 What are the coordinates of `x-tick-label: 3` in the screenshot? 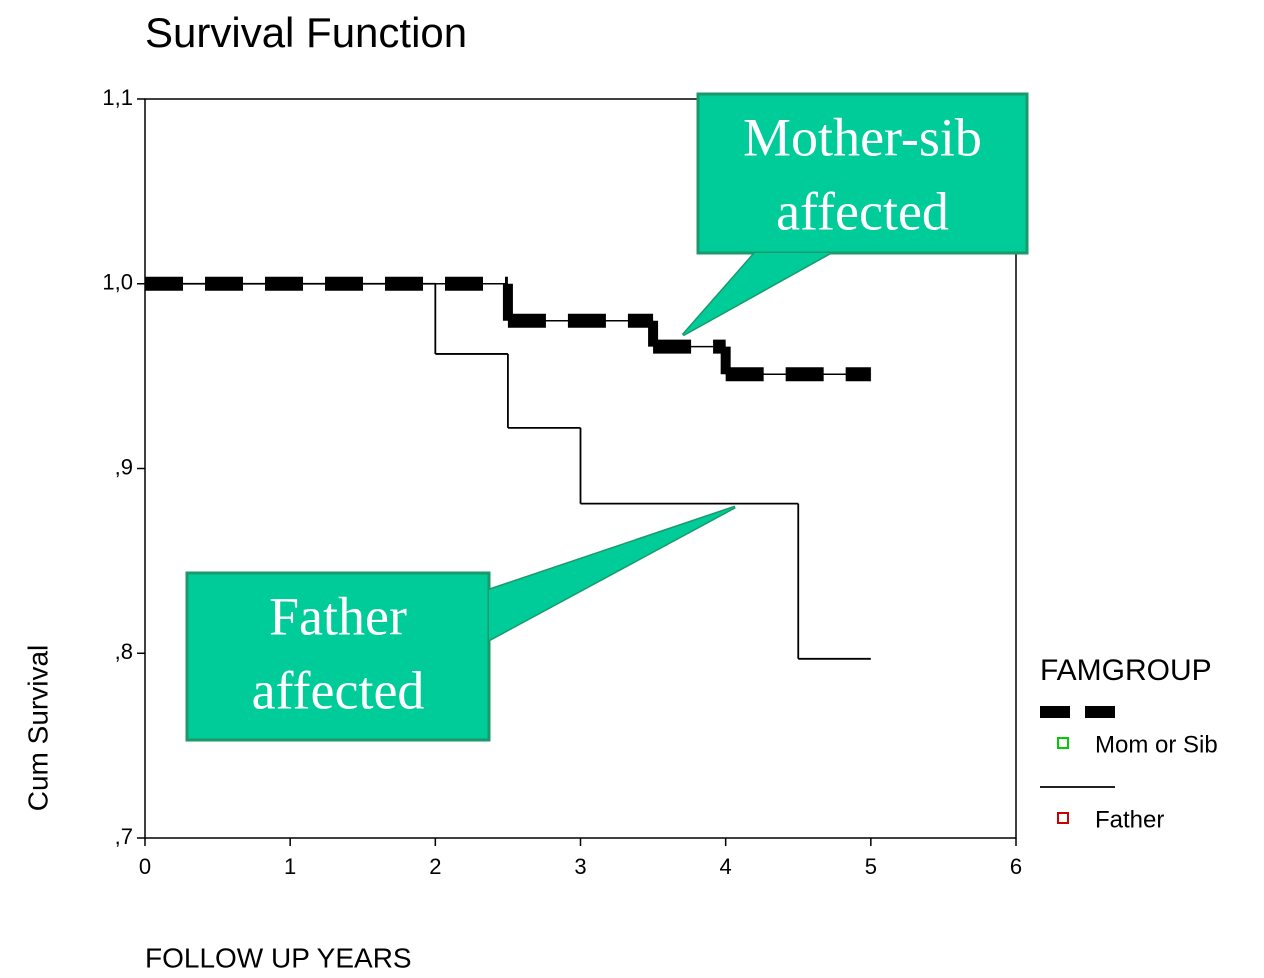 It's located at (580, 866).